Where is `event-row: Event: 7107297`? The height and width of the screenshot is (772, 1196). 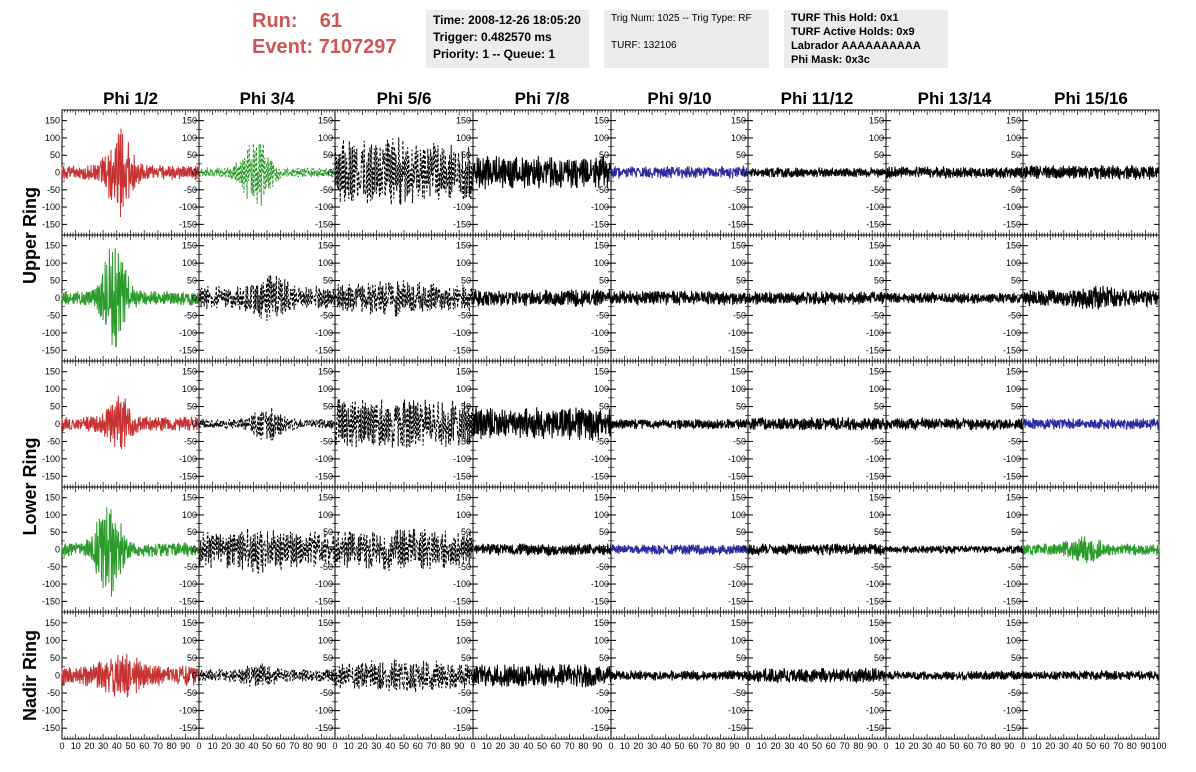
event-row: Event: 7107297 is located at coordinates (337, 47).